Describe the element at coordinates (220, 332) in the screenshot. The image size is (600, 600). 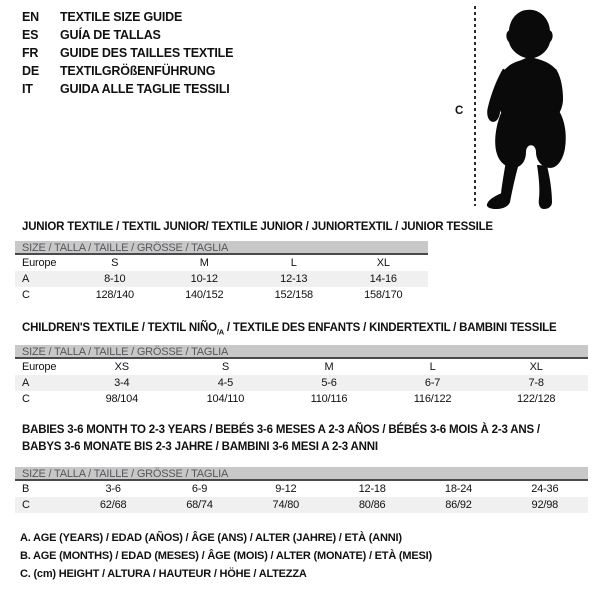
I see `children-title-sub: /A` at that location.